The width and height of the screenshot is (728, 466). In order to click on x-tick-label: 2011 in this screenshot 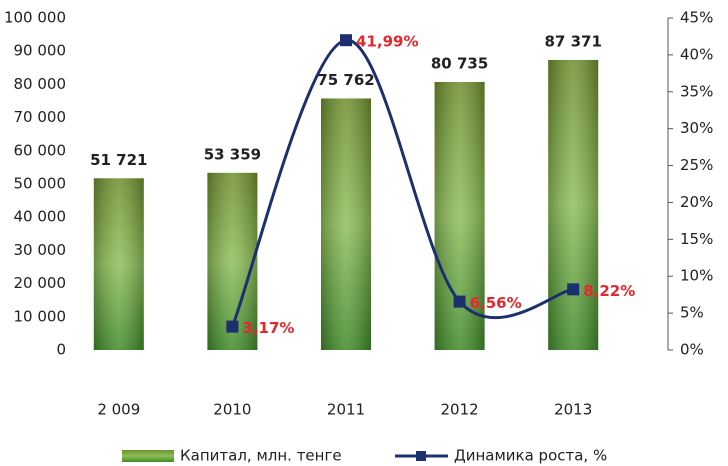, I will do `click(346, 410)`.